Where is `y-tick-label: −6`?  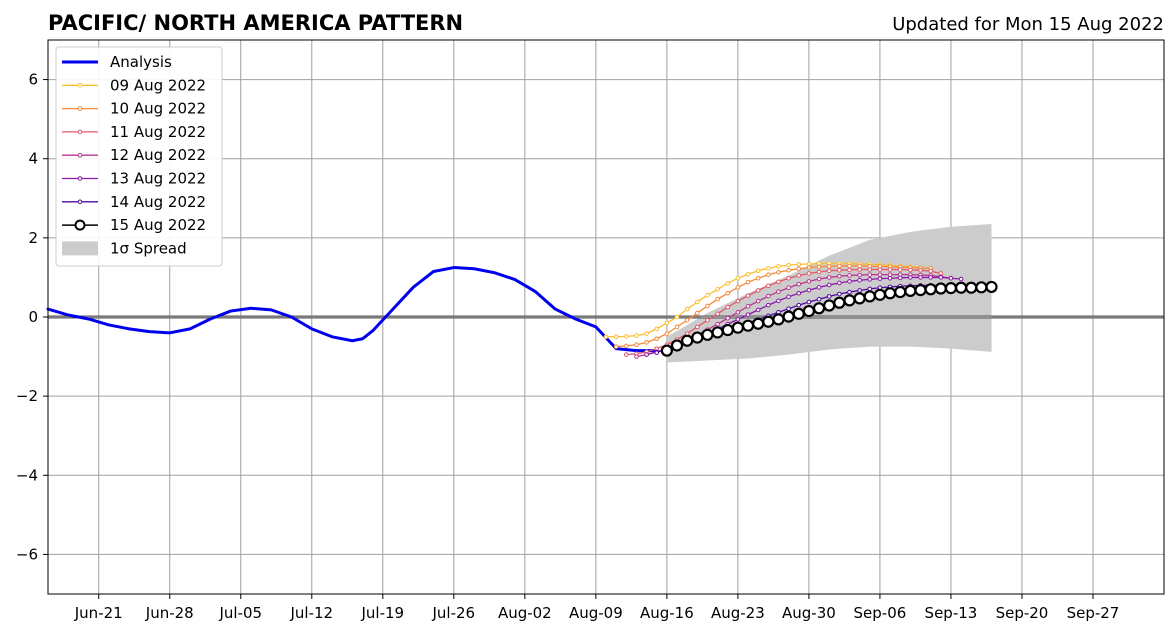
y-tick-label: −6 is located at coordinates (27, 554).